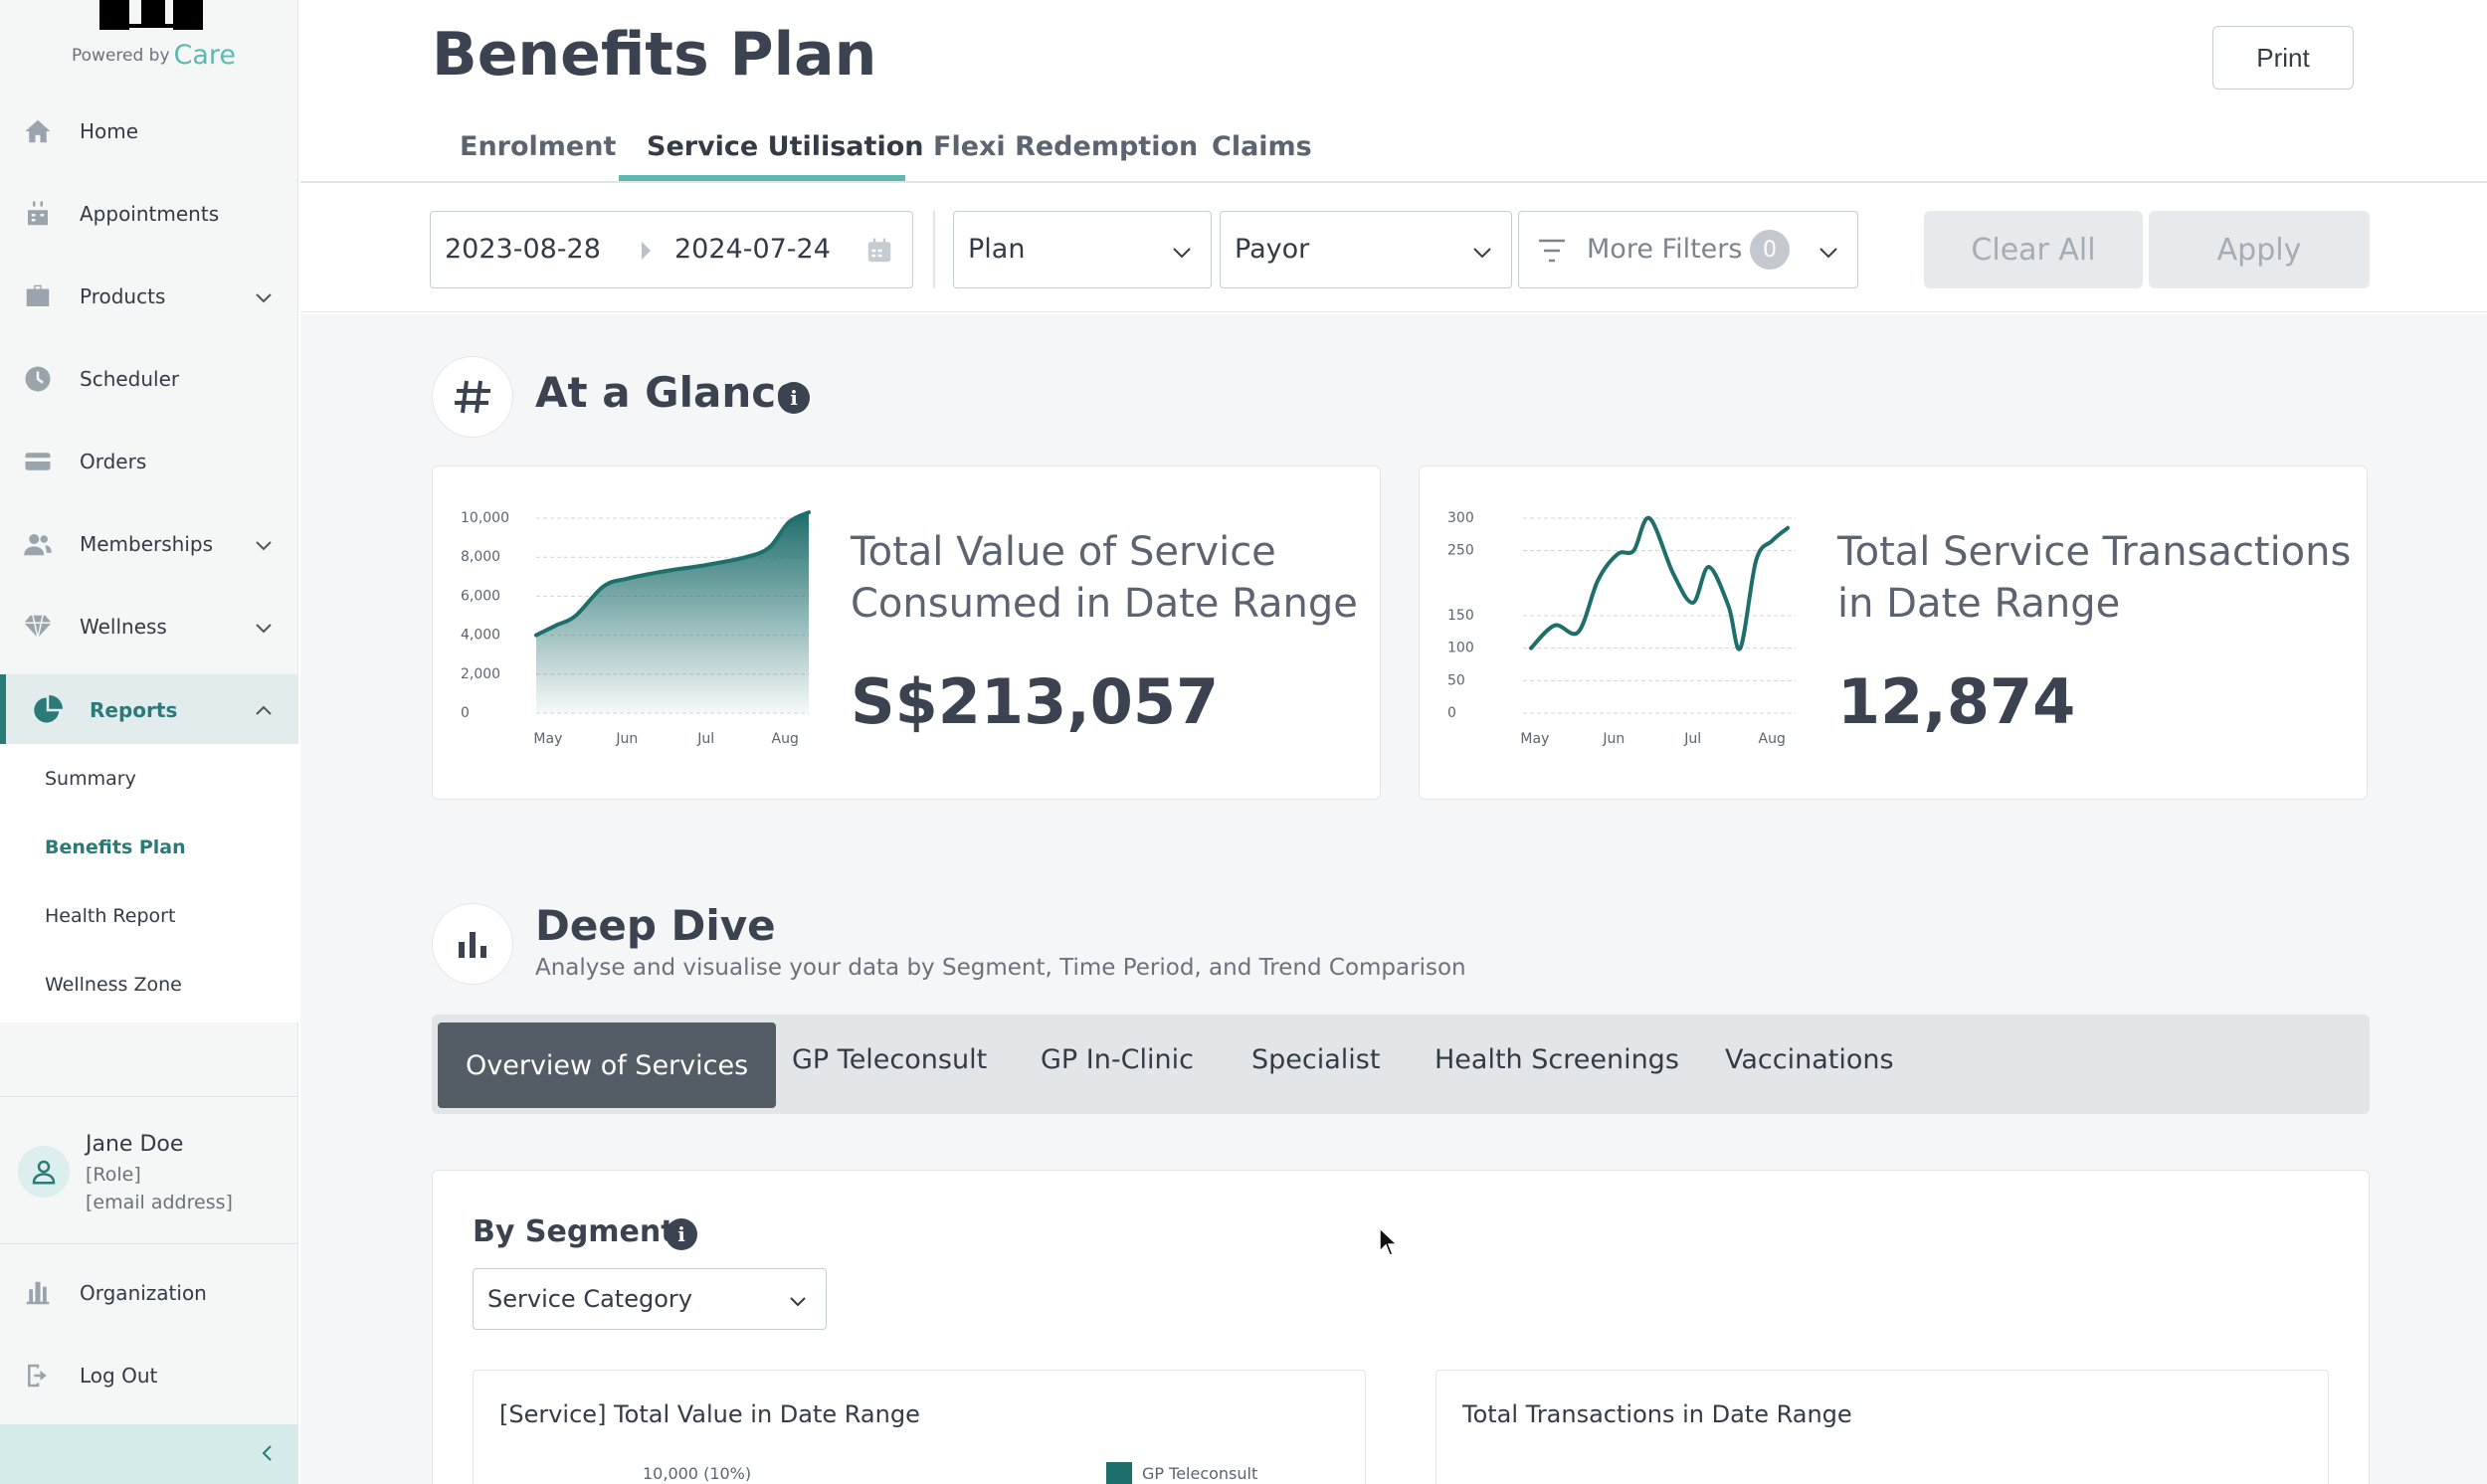  Describe the element at coordinates (1262, 146) in the screenshot. I see `tab-claims: Claims` at that location.